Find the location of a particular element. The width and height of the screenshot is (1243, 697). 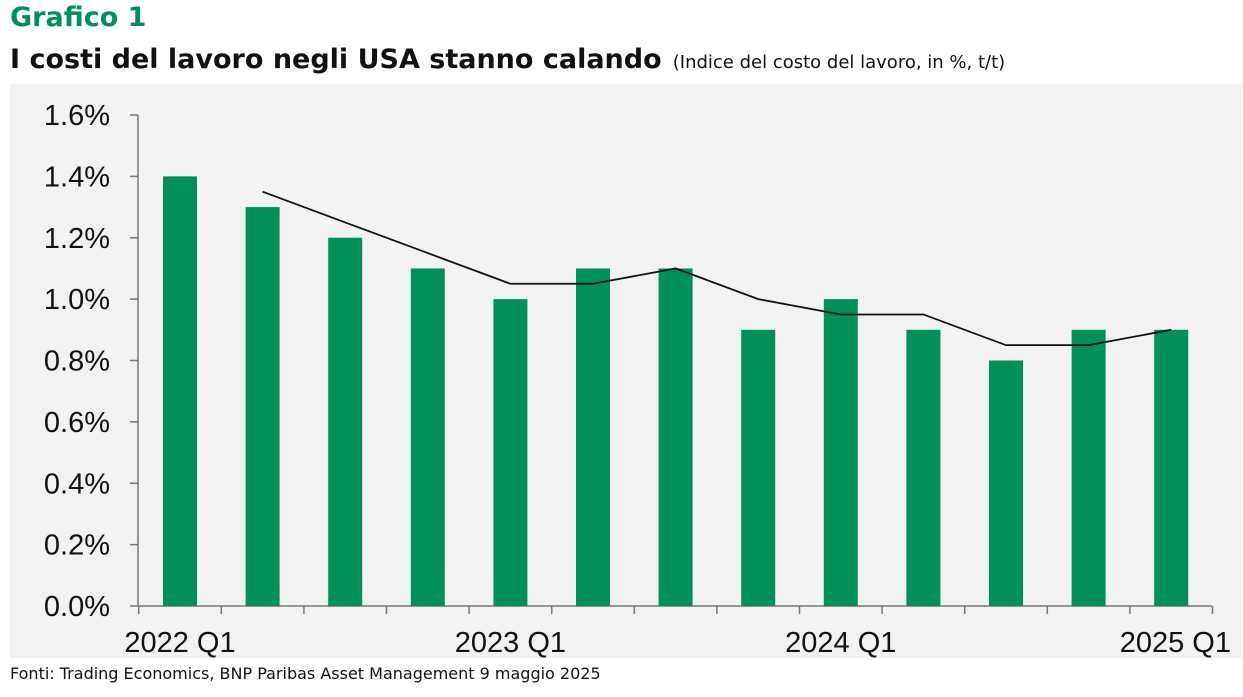

y-tick-label: 1.0% is located at coordinates (77, 300).